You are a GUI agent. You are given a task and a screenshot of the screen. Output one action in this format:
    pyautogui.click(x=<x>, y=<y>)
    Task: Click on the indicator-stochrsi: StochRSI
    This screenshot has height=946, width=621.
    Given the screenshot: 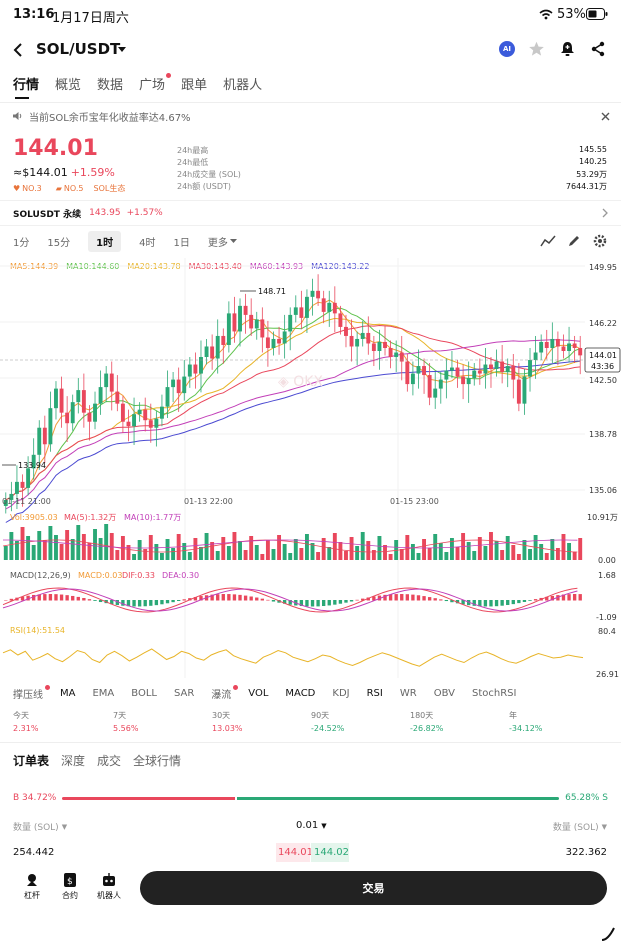 What is the action you would take?
    pyautogui.click(x=494, y=693)
    